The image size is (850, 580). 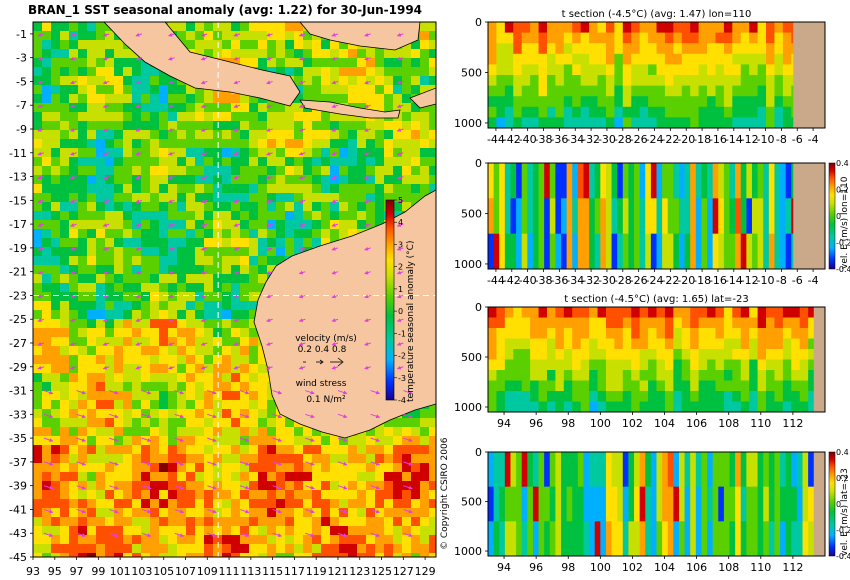 I want to click on lon-tick-label: 117, so click(x=294, y=571).